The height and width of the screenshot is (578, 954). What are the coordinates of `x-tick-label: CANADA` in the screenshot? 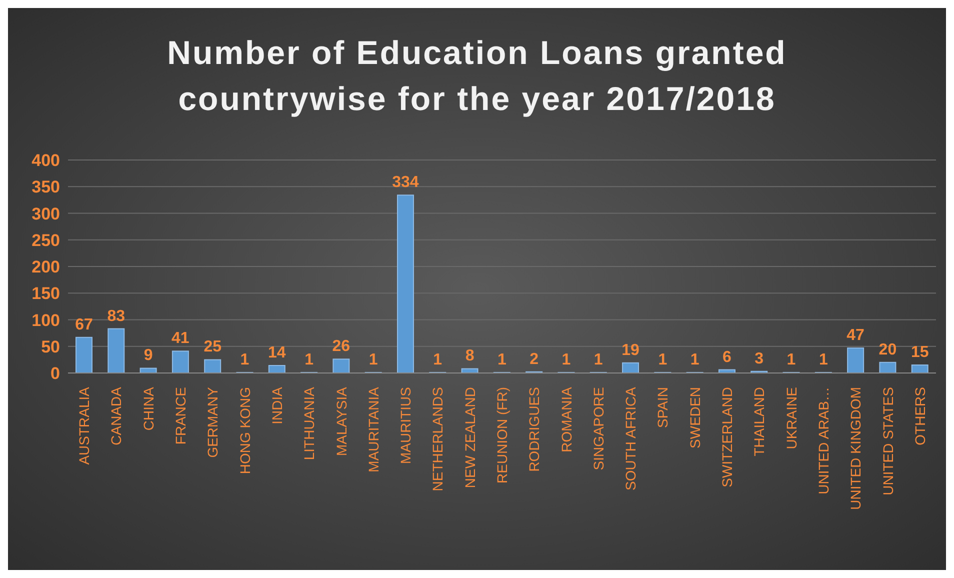 It's located at (116, 416).